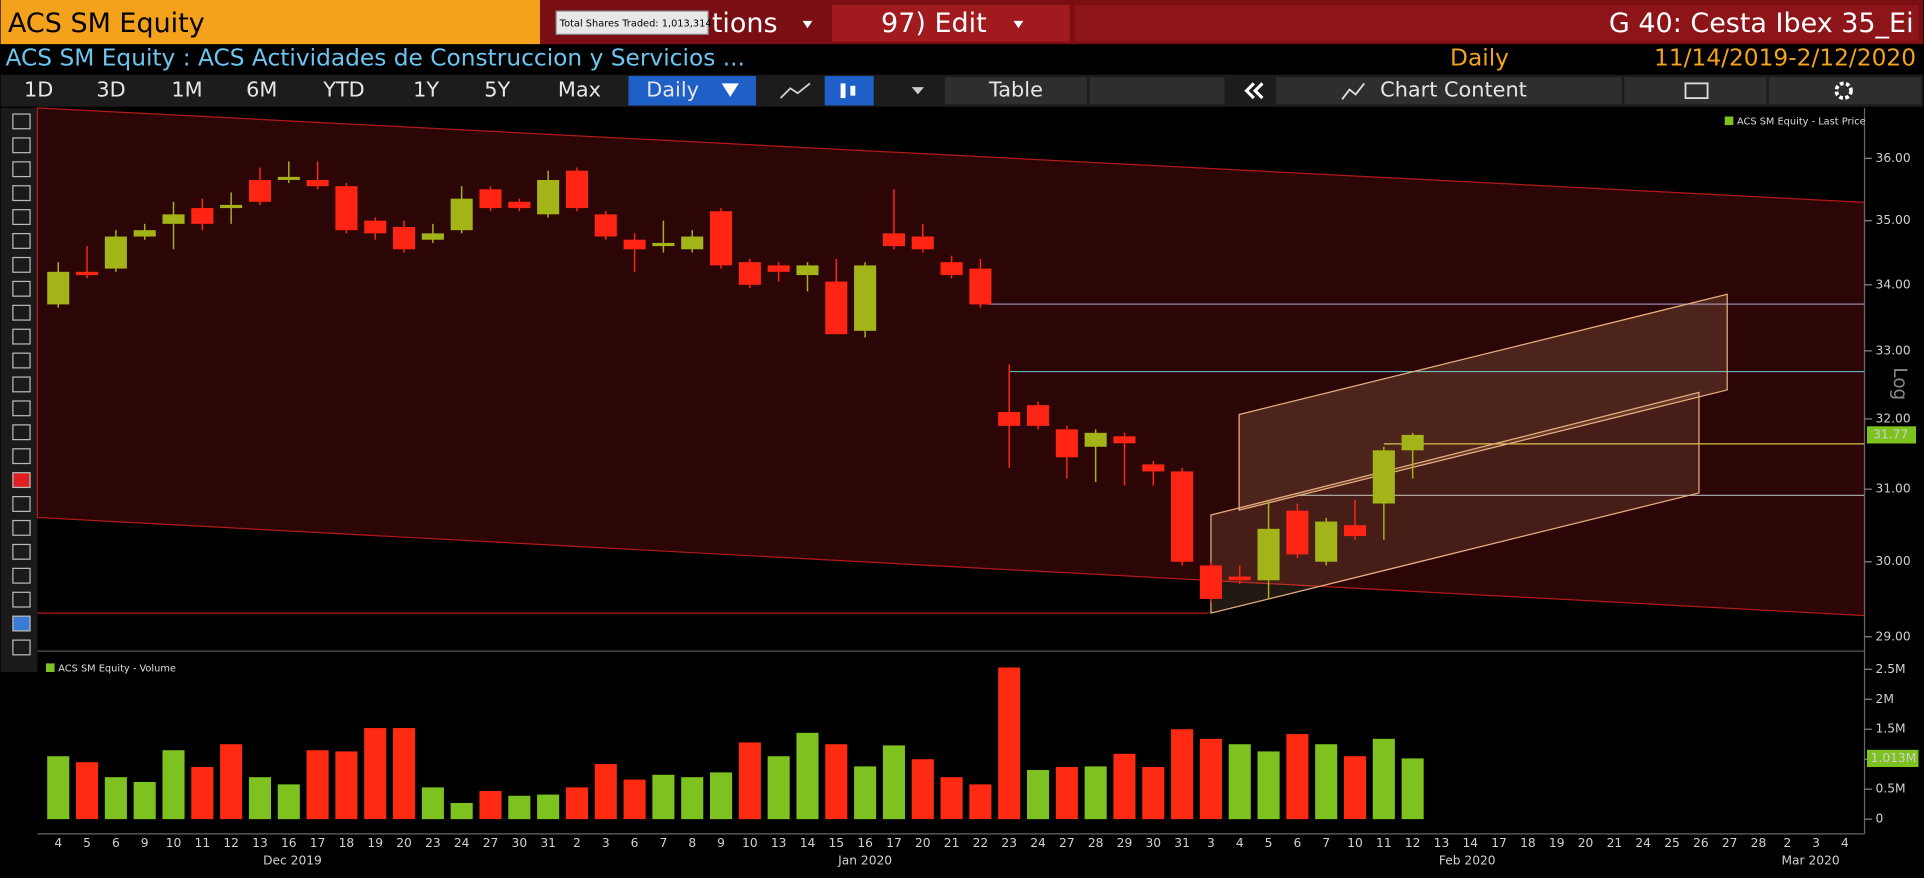 This screenshot has height=878, width=1924. I want to click on y-tick-label: 1.5M, so click(1891, 729).